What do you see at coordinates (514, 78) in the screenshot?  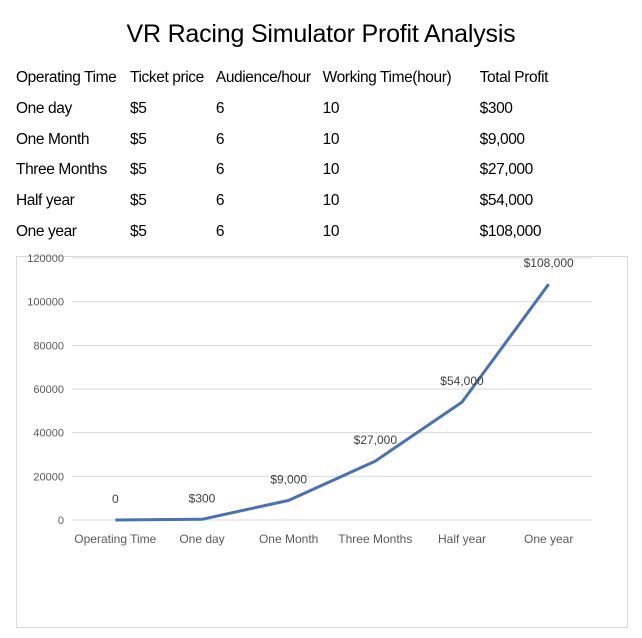 I see `header-total-profit: Total Profit` at bounding box center [514, 78].